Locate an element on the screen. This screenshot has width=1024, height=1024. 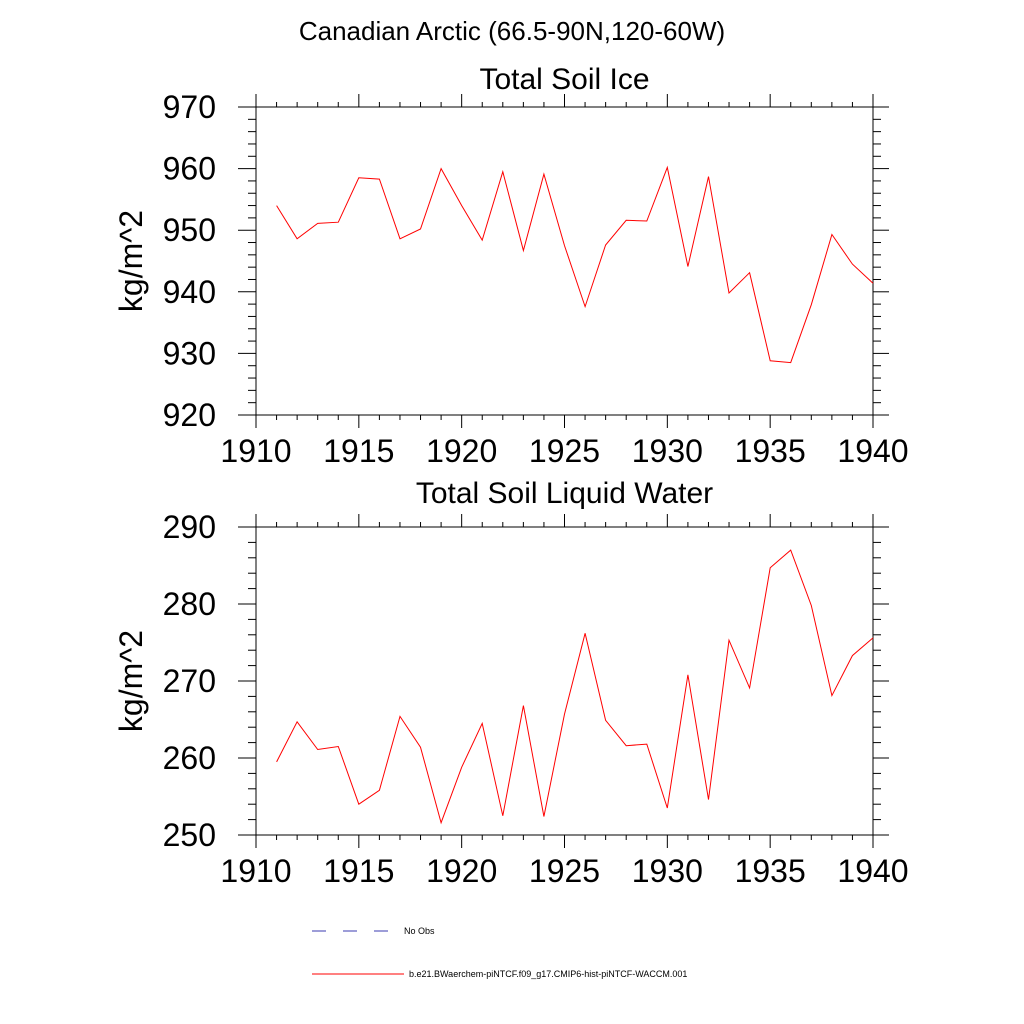
panel1-y-tick-label: 930 is located at coordinates (189, 353).